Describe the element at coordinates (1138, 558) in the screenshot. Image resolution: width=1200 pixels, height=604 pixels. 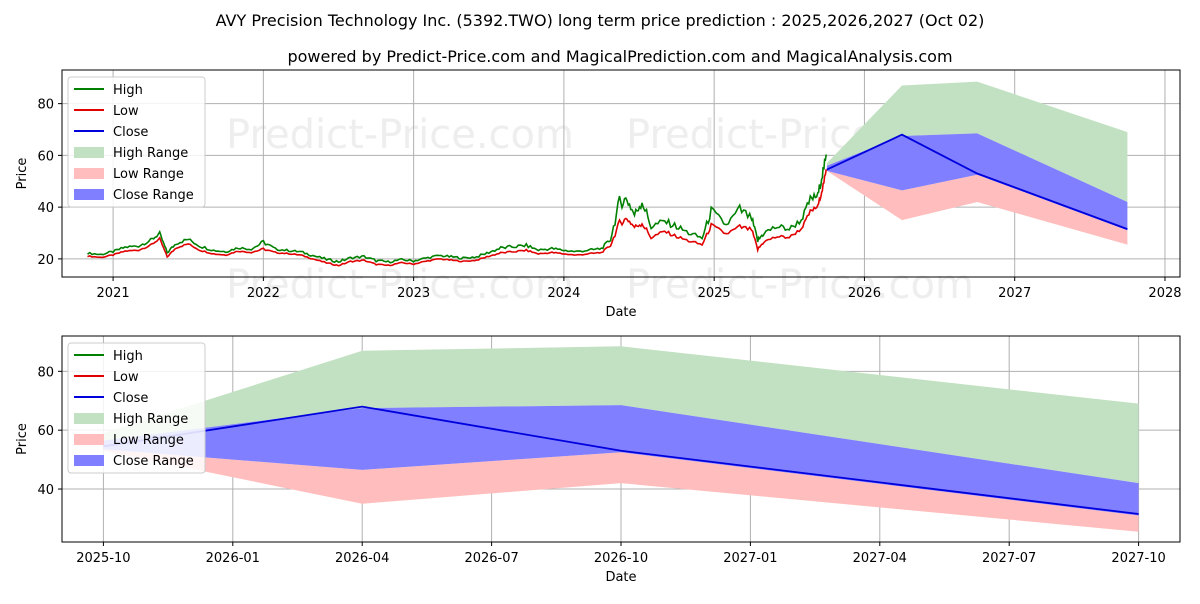
I see `x-tick-label: 2027-10` at that location.